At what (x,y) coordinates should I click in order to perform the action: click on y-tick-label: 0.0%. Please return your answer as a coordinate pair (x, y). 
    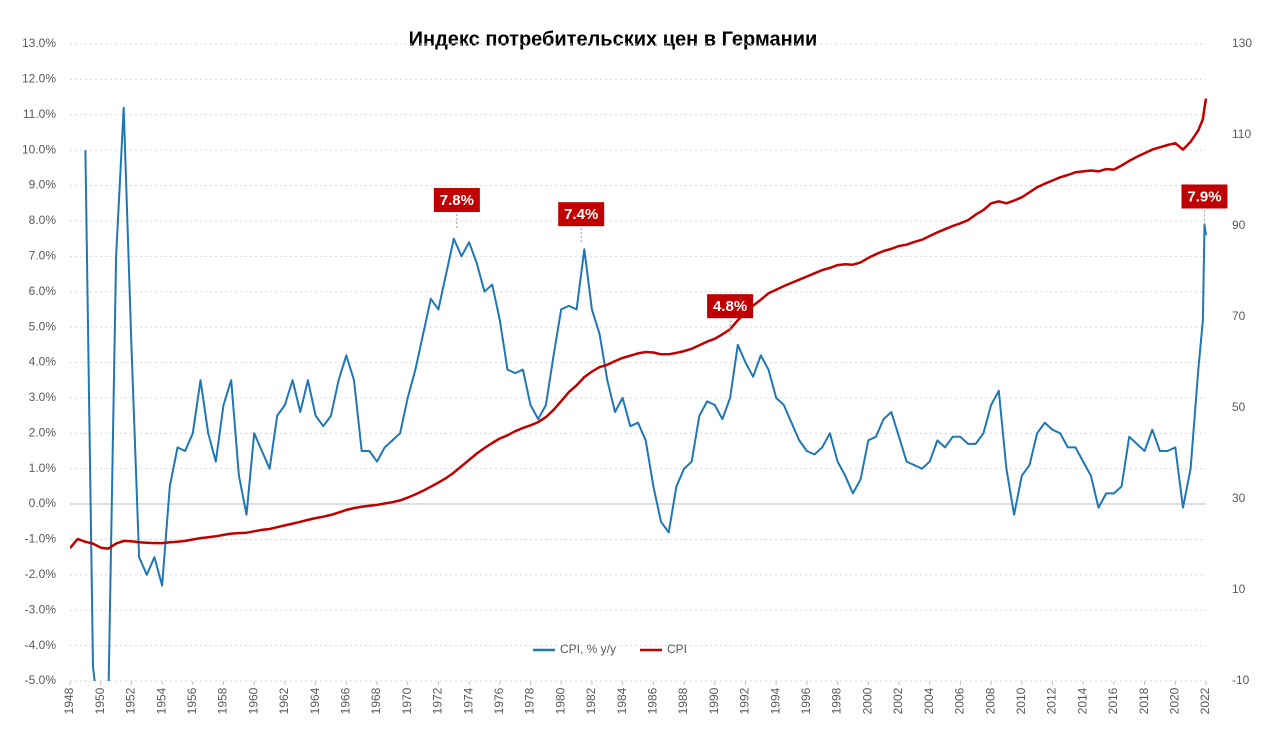
    Looking at the image, I should click on (43, 503).